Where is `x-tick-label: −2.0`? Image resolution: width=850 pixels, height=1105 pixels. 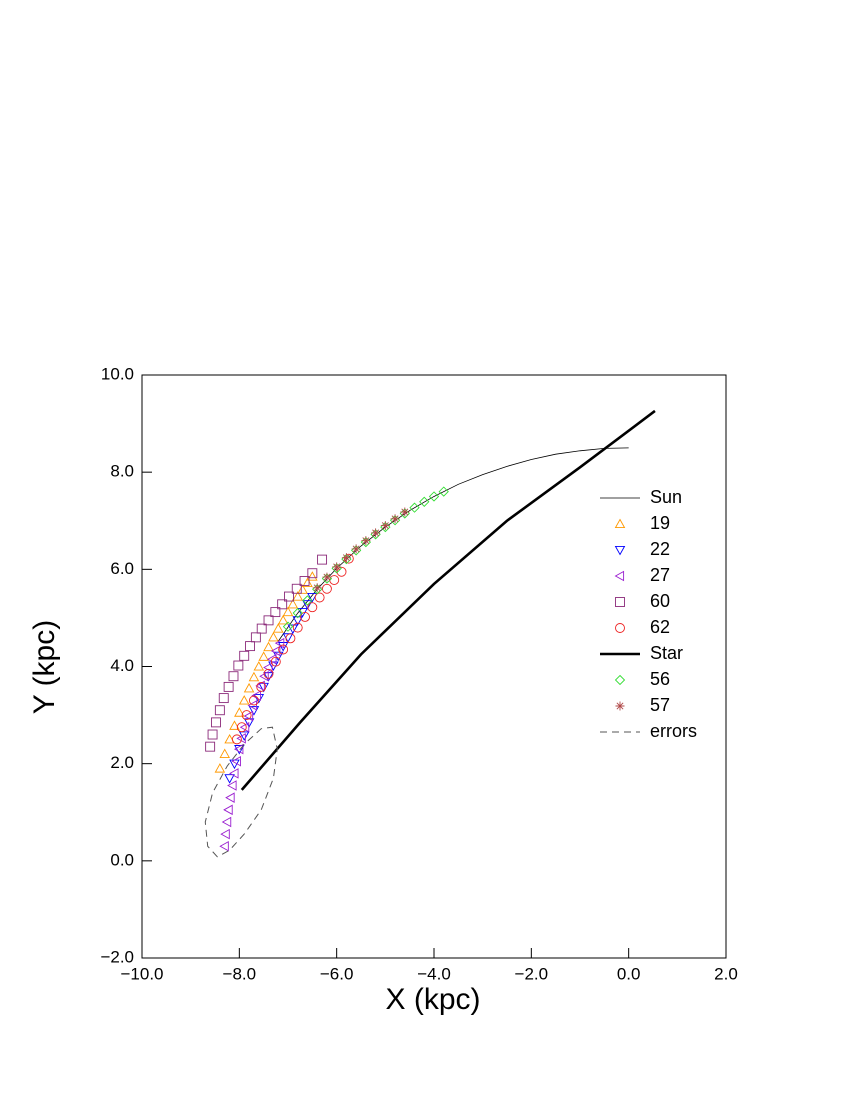
x-tick-label: −2.0 is located at coordinates (532, 973).